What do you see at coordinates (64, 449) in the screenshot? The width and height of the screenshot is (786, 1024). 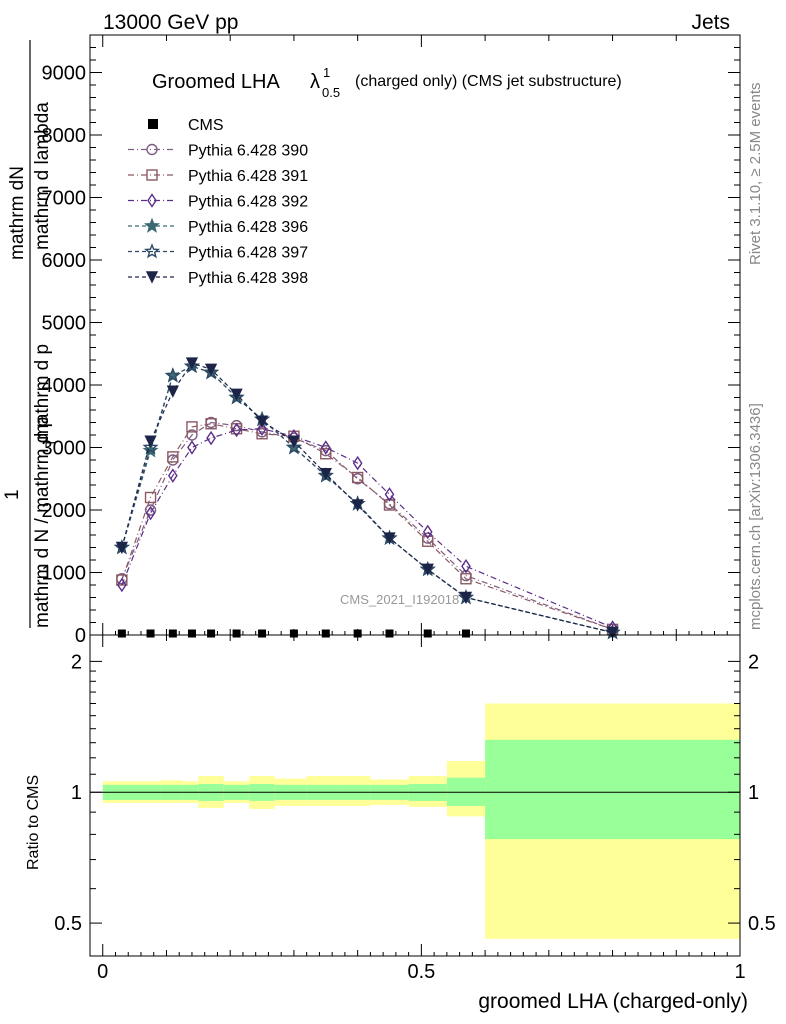 I see `main-y-tick-label: 3000` at bounding box center [64, 449].